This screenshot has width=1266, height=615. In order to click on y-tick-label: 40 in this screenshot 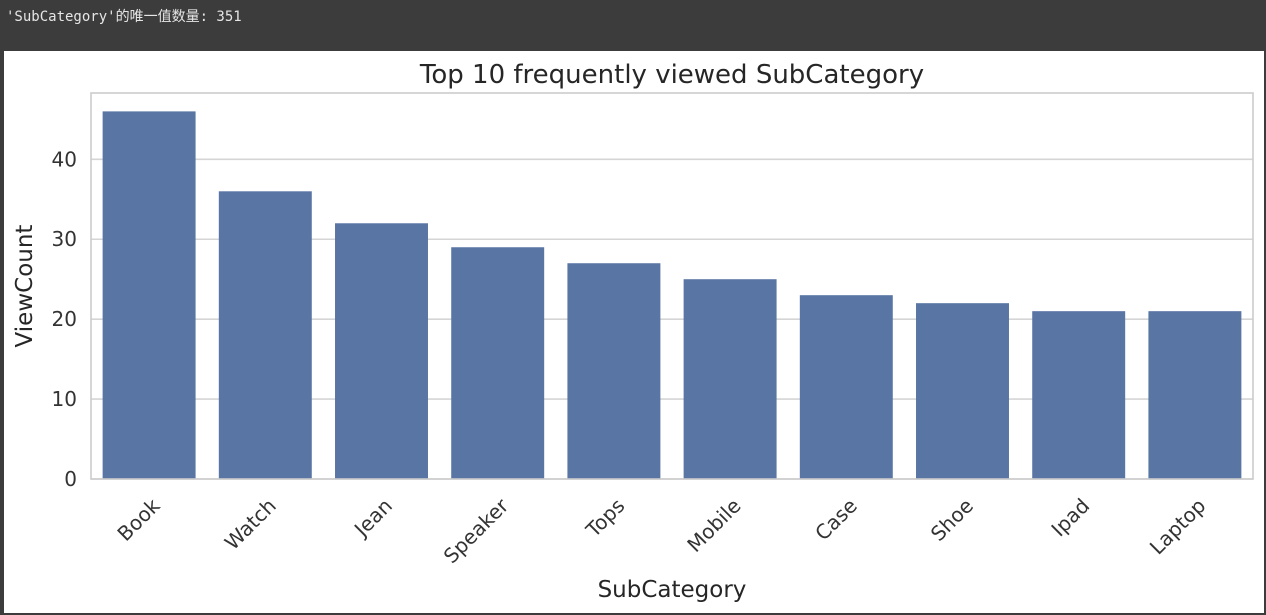, I will do `click(64, 159)`.